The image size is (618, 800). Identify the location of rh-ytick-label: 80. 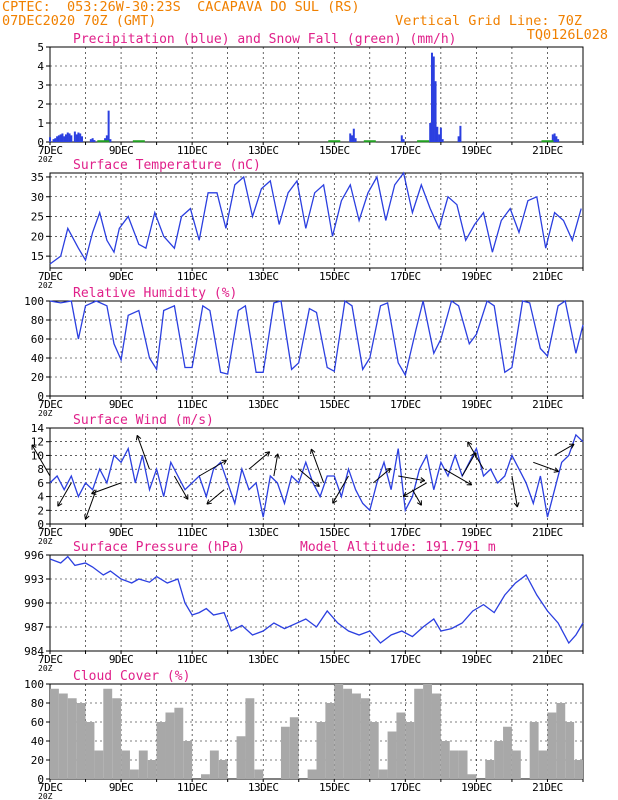
(37, 320).